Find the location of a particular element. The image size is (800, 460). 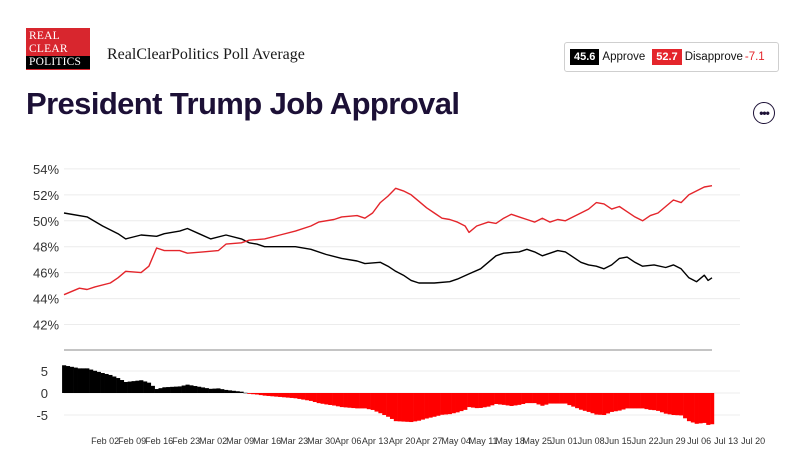

x-tick-label: Mar 16 is located at coordinates (267, 441).